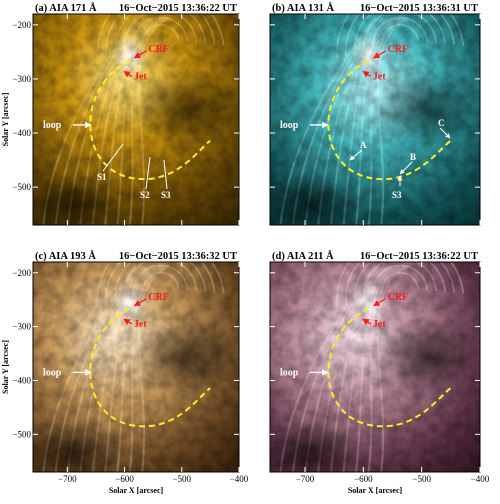  What do you see at coordinates (136, 8) in the screenshot?
I see `panel-title: (a) AIA 171 Å 16−Oct−2015 13:36:22 UT` at bounding box center [136, 8].